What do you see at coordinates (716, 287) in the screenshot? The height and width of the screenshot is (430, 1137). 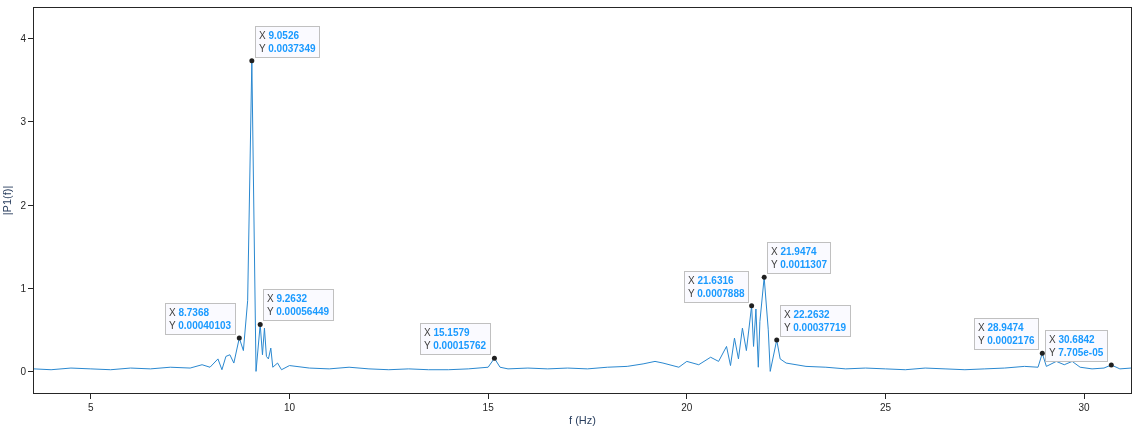 I see `annotation: X 21.6316 Y 0.0007888` at bounding box center [716, 287].